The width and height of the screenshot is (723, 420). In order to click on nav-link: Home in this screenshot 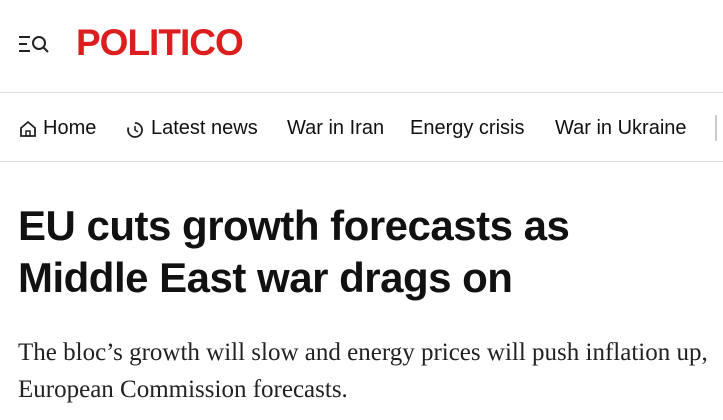, I will do `click(70, 128)`.